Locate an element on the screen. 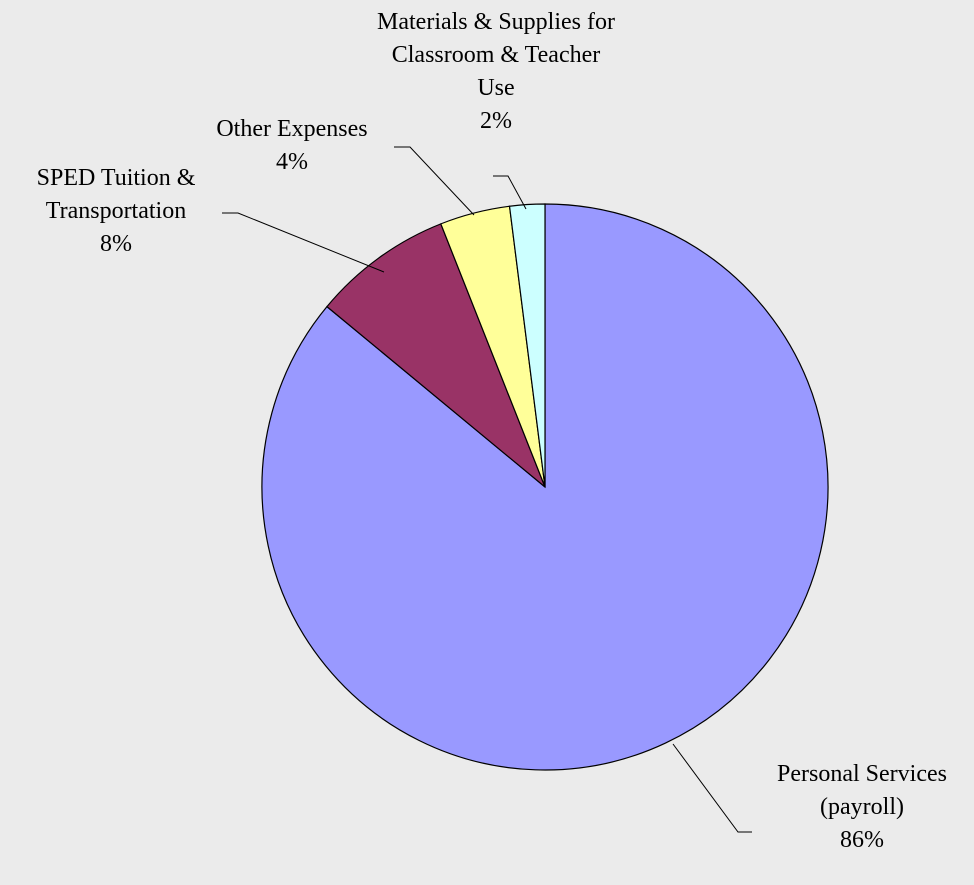 This screenshot has width=974, height=885. slice-percent-2: 4% is located at coordinates (292, 162).